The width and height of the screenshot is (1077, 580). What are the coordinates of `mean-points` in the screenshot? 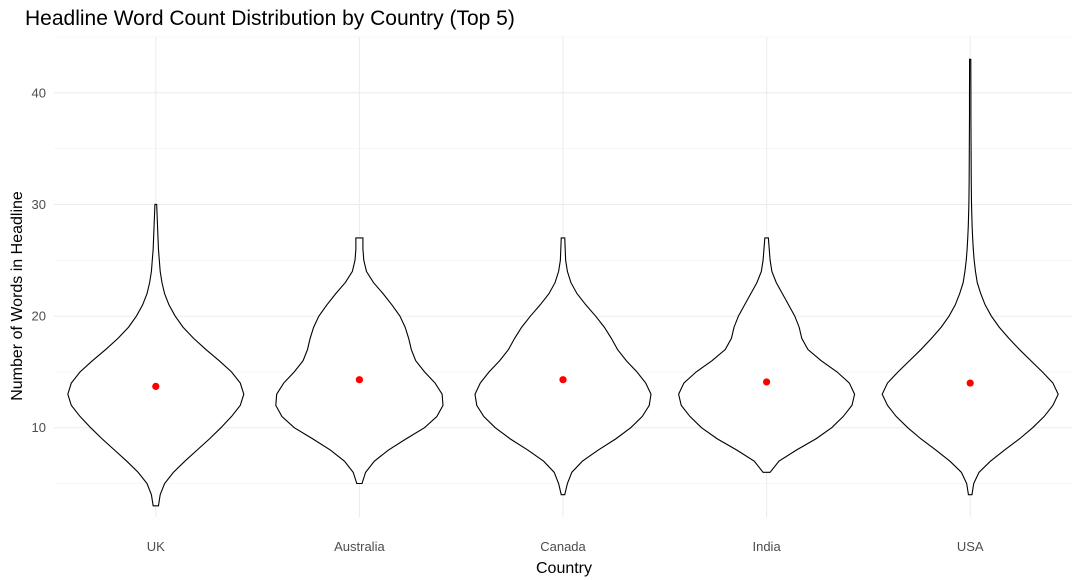 It's located at (563, 383).